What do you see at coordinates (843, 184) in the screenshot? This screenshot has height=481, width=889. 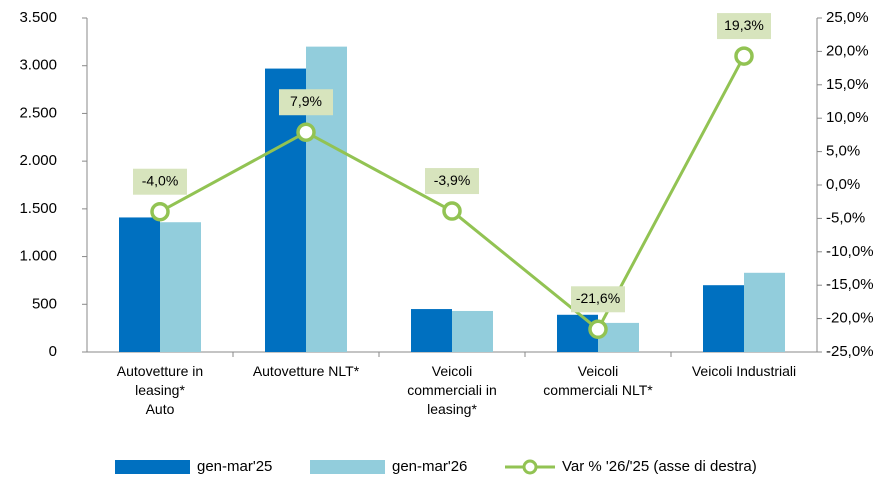 I see `y2-tick-label: 0,0%` at bounding box center [843, 184].